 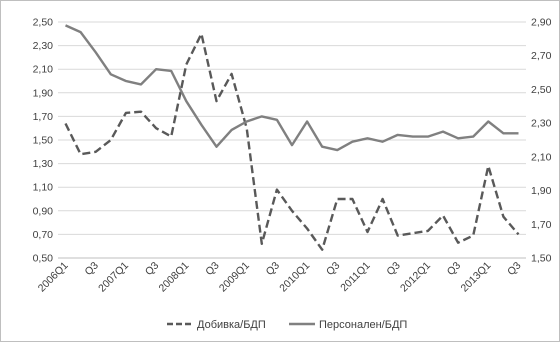 What do you see at coordinates (43, 93) in the screenshot?
I see `left-tick-label: 1,90` at bounding box center [43, 93].